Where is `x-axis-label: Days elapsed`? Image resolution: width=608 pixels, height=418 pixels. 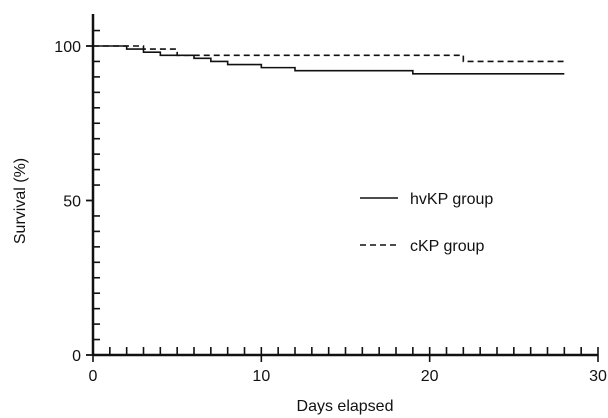
x-axis-label: Days elapsed is located at coordinates (345, 406).